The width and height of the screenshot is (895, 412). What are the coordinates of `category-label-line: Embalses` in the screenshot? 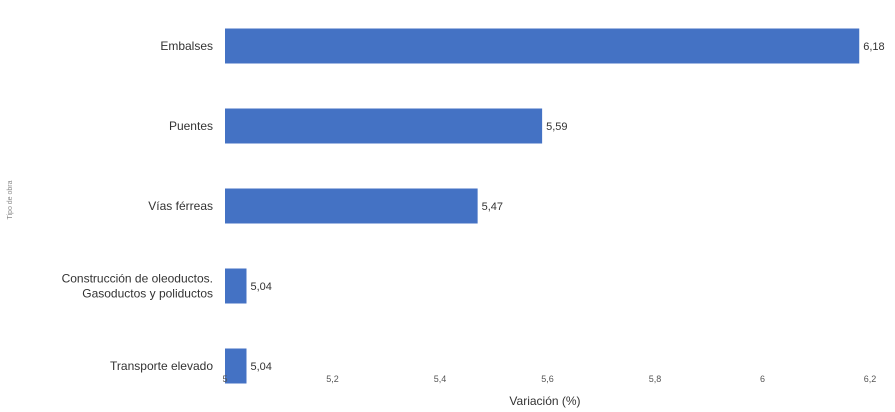 It's located at (186, 46).